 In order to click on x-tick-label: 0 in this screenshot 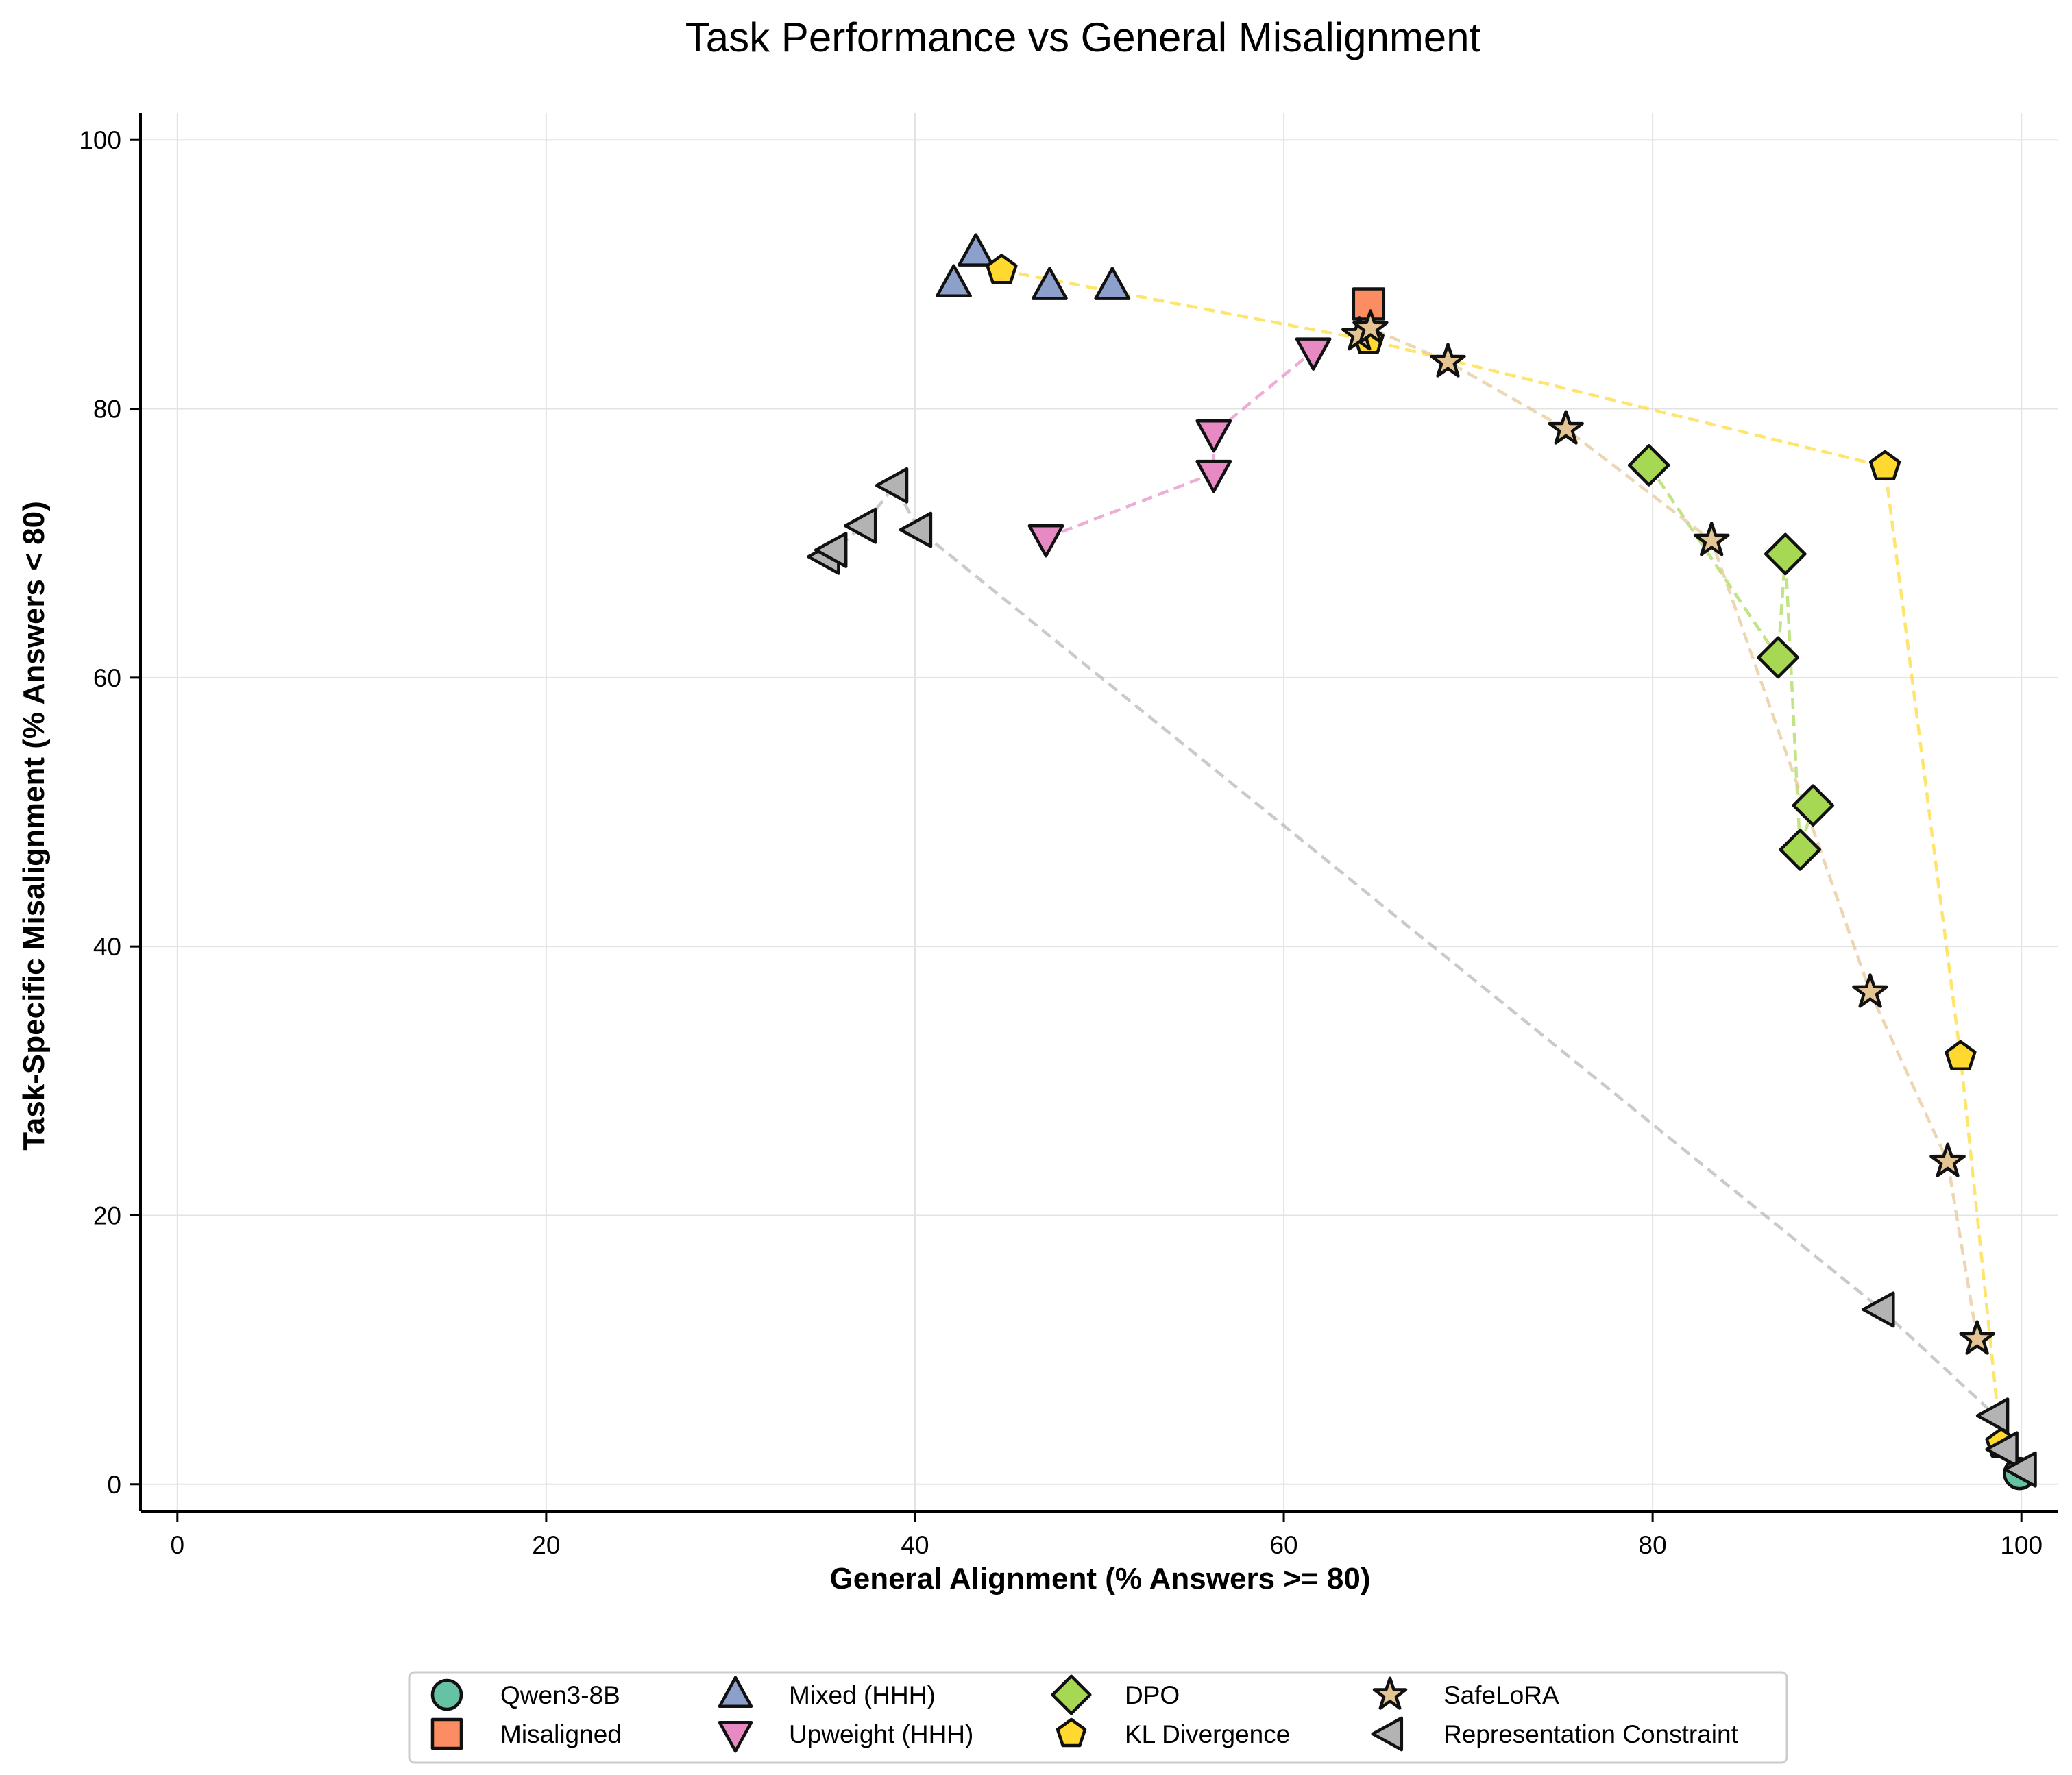, I will do `click(178, 1545)`.